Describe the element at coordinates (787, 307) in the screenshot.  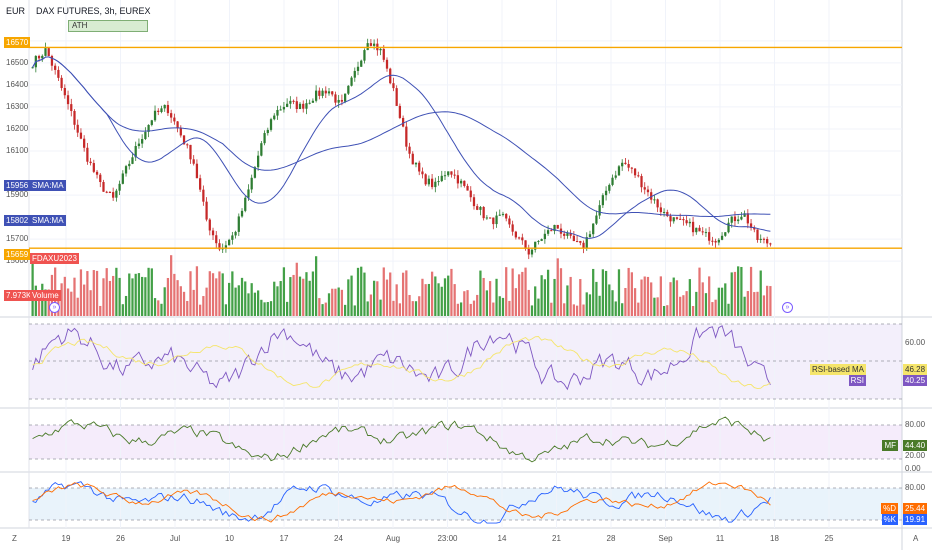
I see `scroll-to-realtime-icon: »` at that location.